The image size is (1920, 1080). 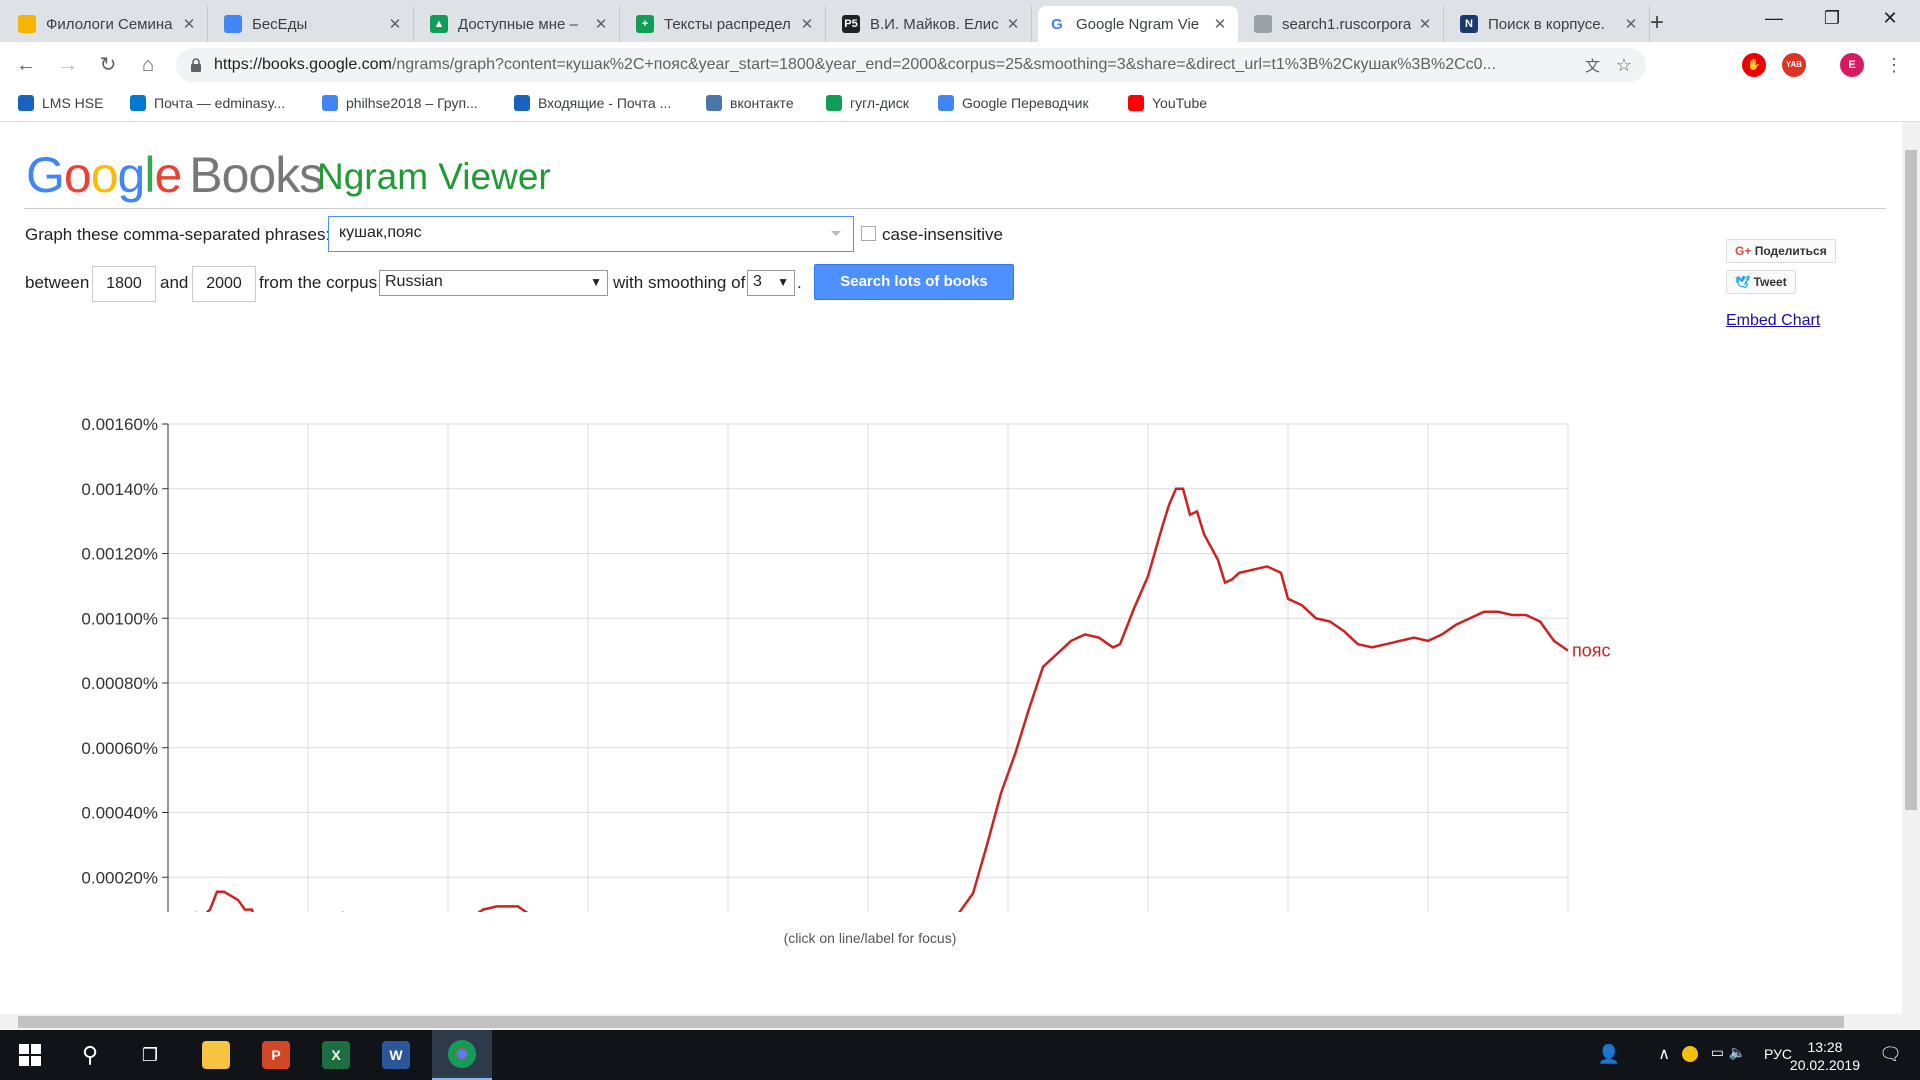 I want to click on browser-tab: ▲ Доступные мне – ✕, so click(x=520, y=24).